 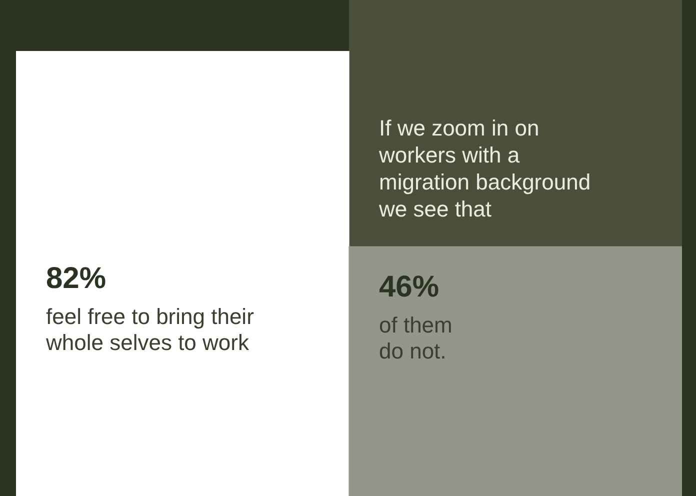 I want to click on annotation: of them do not., so click(x=415, y=338).